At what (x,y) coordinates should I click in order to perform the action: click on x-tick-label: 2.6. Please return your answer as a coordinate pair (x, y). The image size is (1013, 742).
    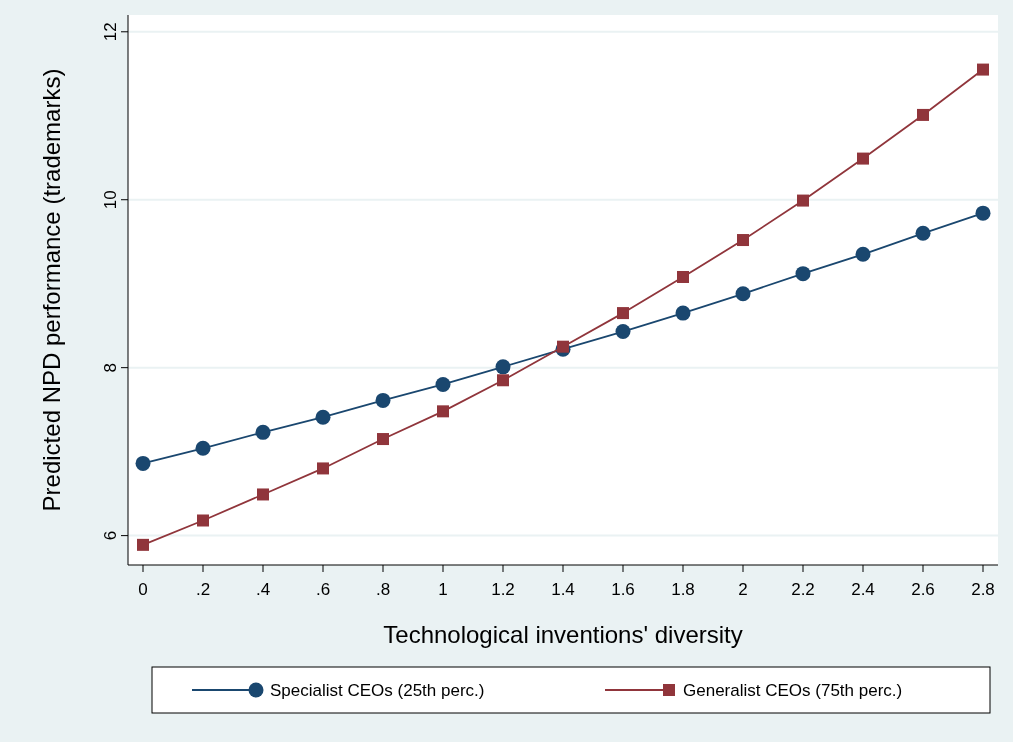
    Looking at the image, I should click on (923, 589).